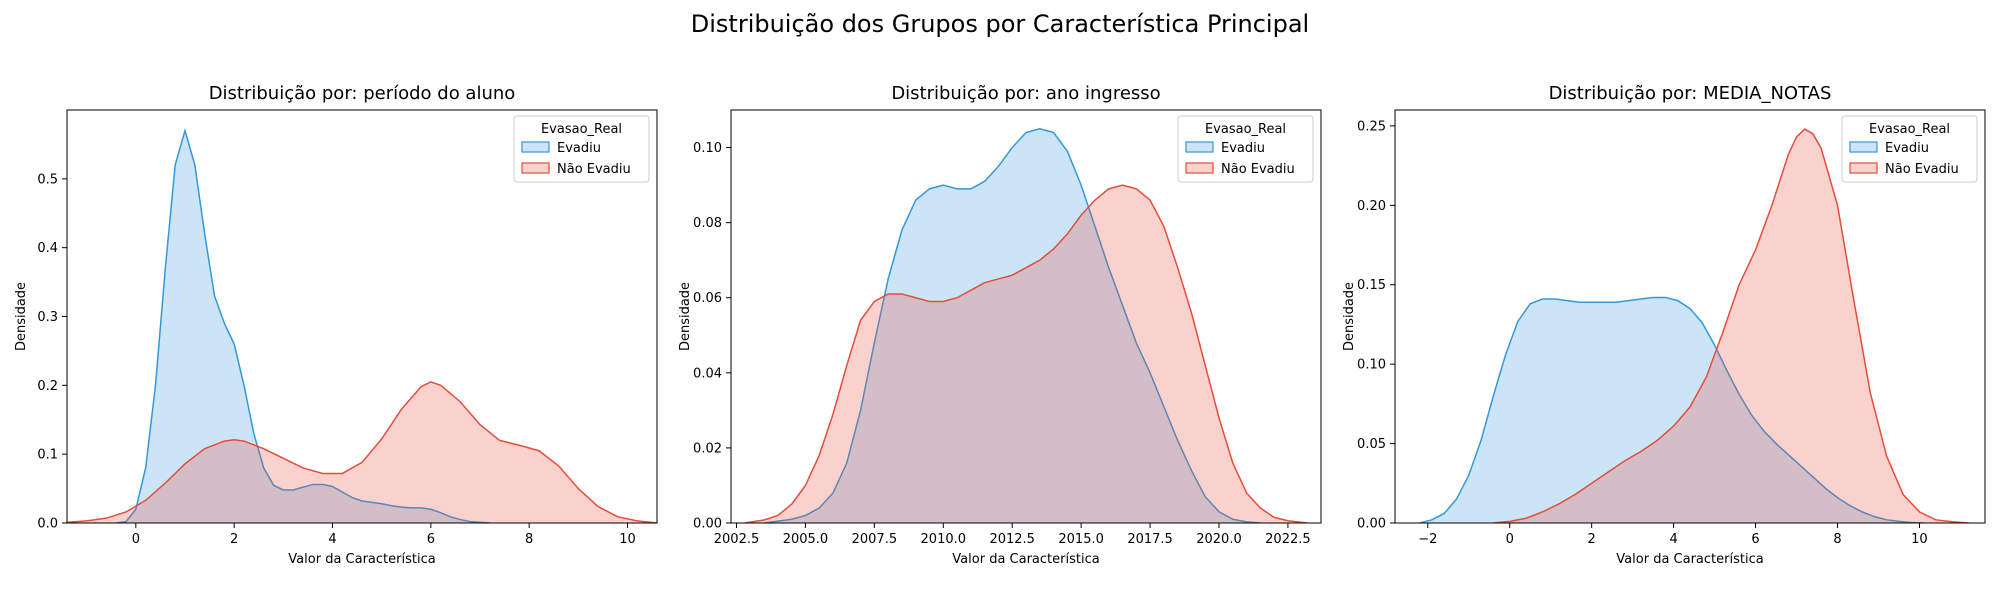 This screenshot has height=600, width=2000. Describe the element at coordinates (737, 539) in the screenshot. I see `x-tick-label: 2002.5` at that location.